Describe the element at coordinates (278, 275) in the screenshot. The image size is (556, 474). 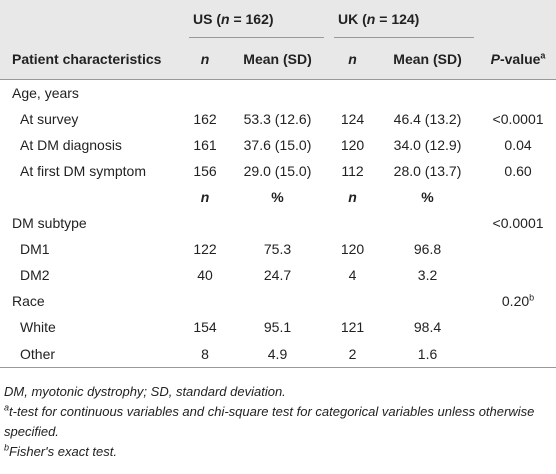
I see `data-row: DM2 40 24.7 4 3.2` at that location.